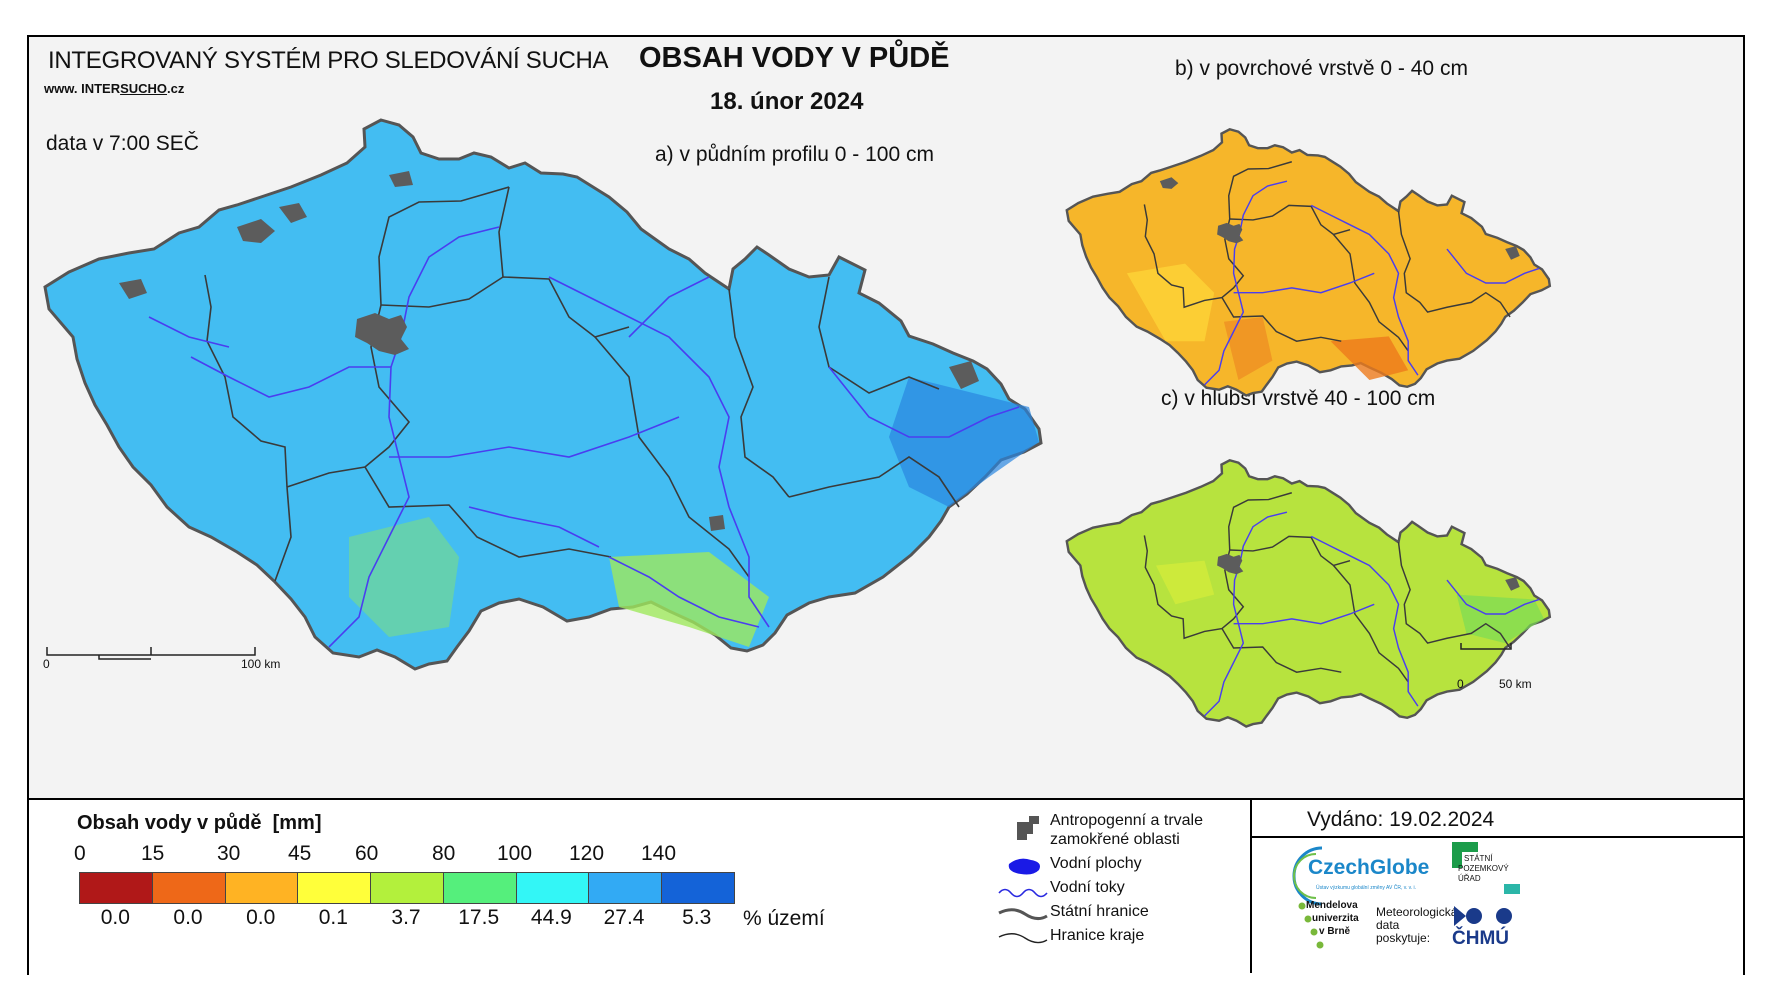  What do you see at coordinates (1480, 938) in the screenshot?
I see `chmu-name: ČHMÚ` at bounding box center [1480, 938].